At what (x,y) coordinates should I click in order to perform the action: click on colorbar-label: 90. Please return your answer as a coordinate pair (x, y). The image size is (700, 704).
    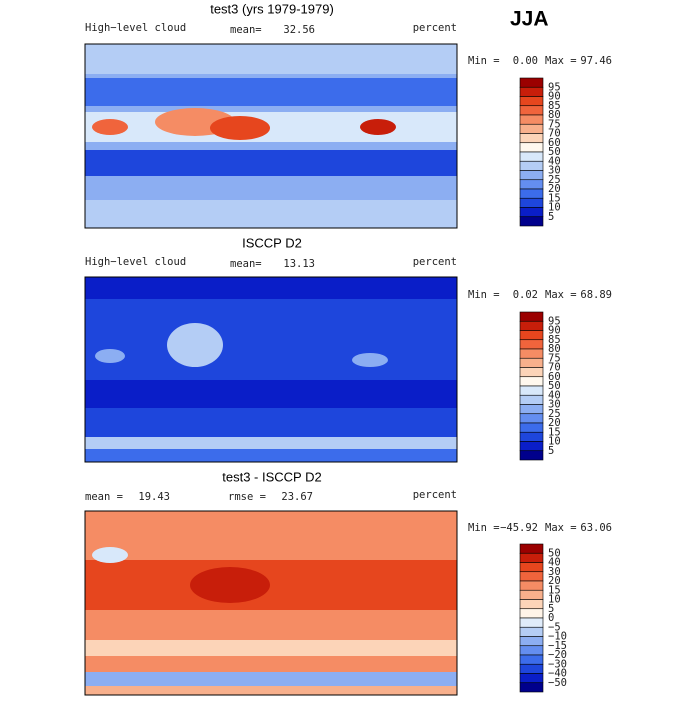
    Looking at the image, I should click on (554, 331).